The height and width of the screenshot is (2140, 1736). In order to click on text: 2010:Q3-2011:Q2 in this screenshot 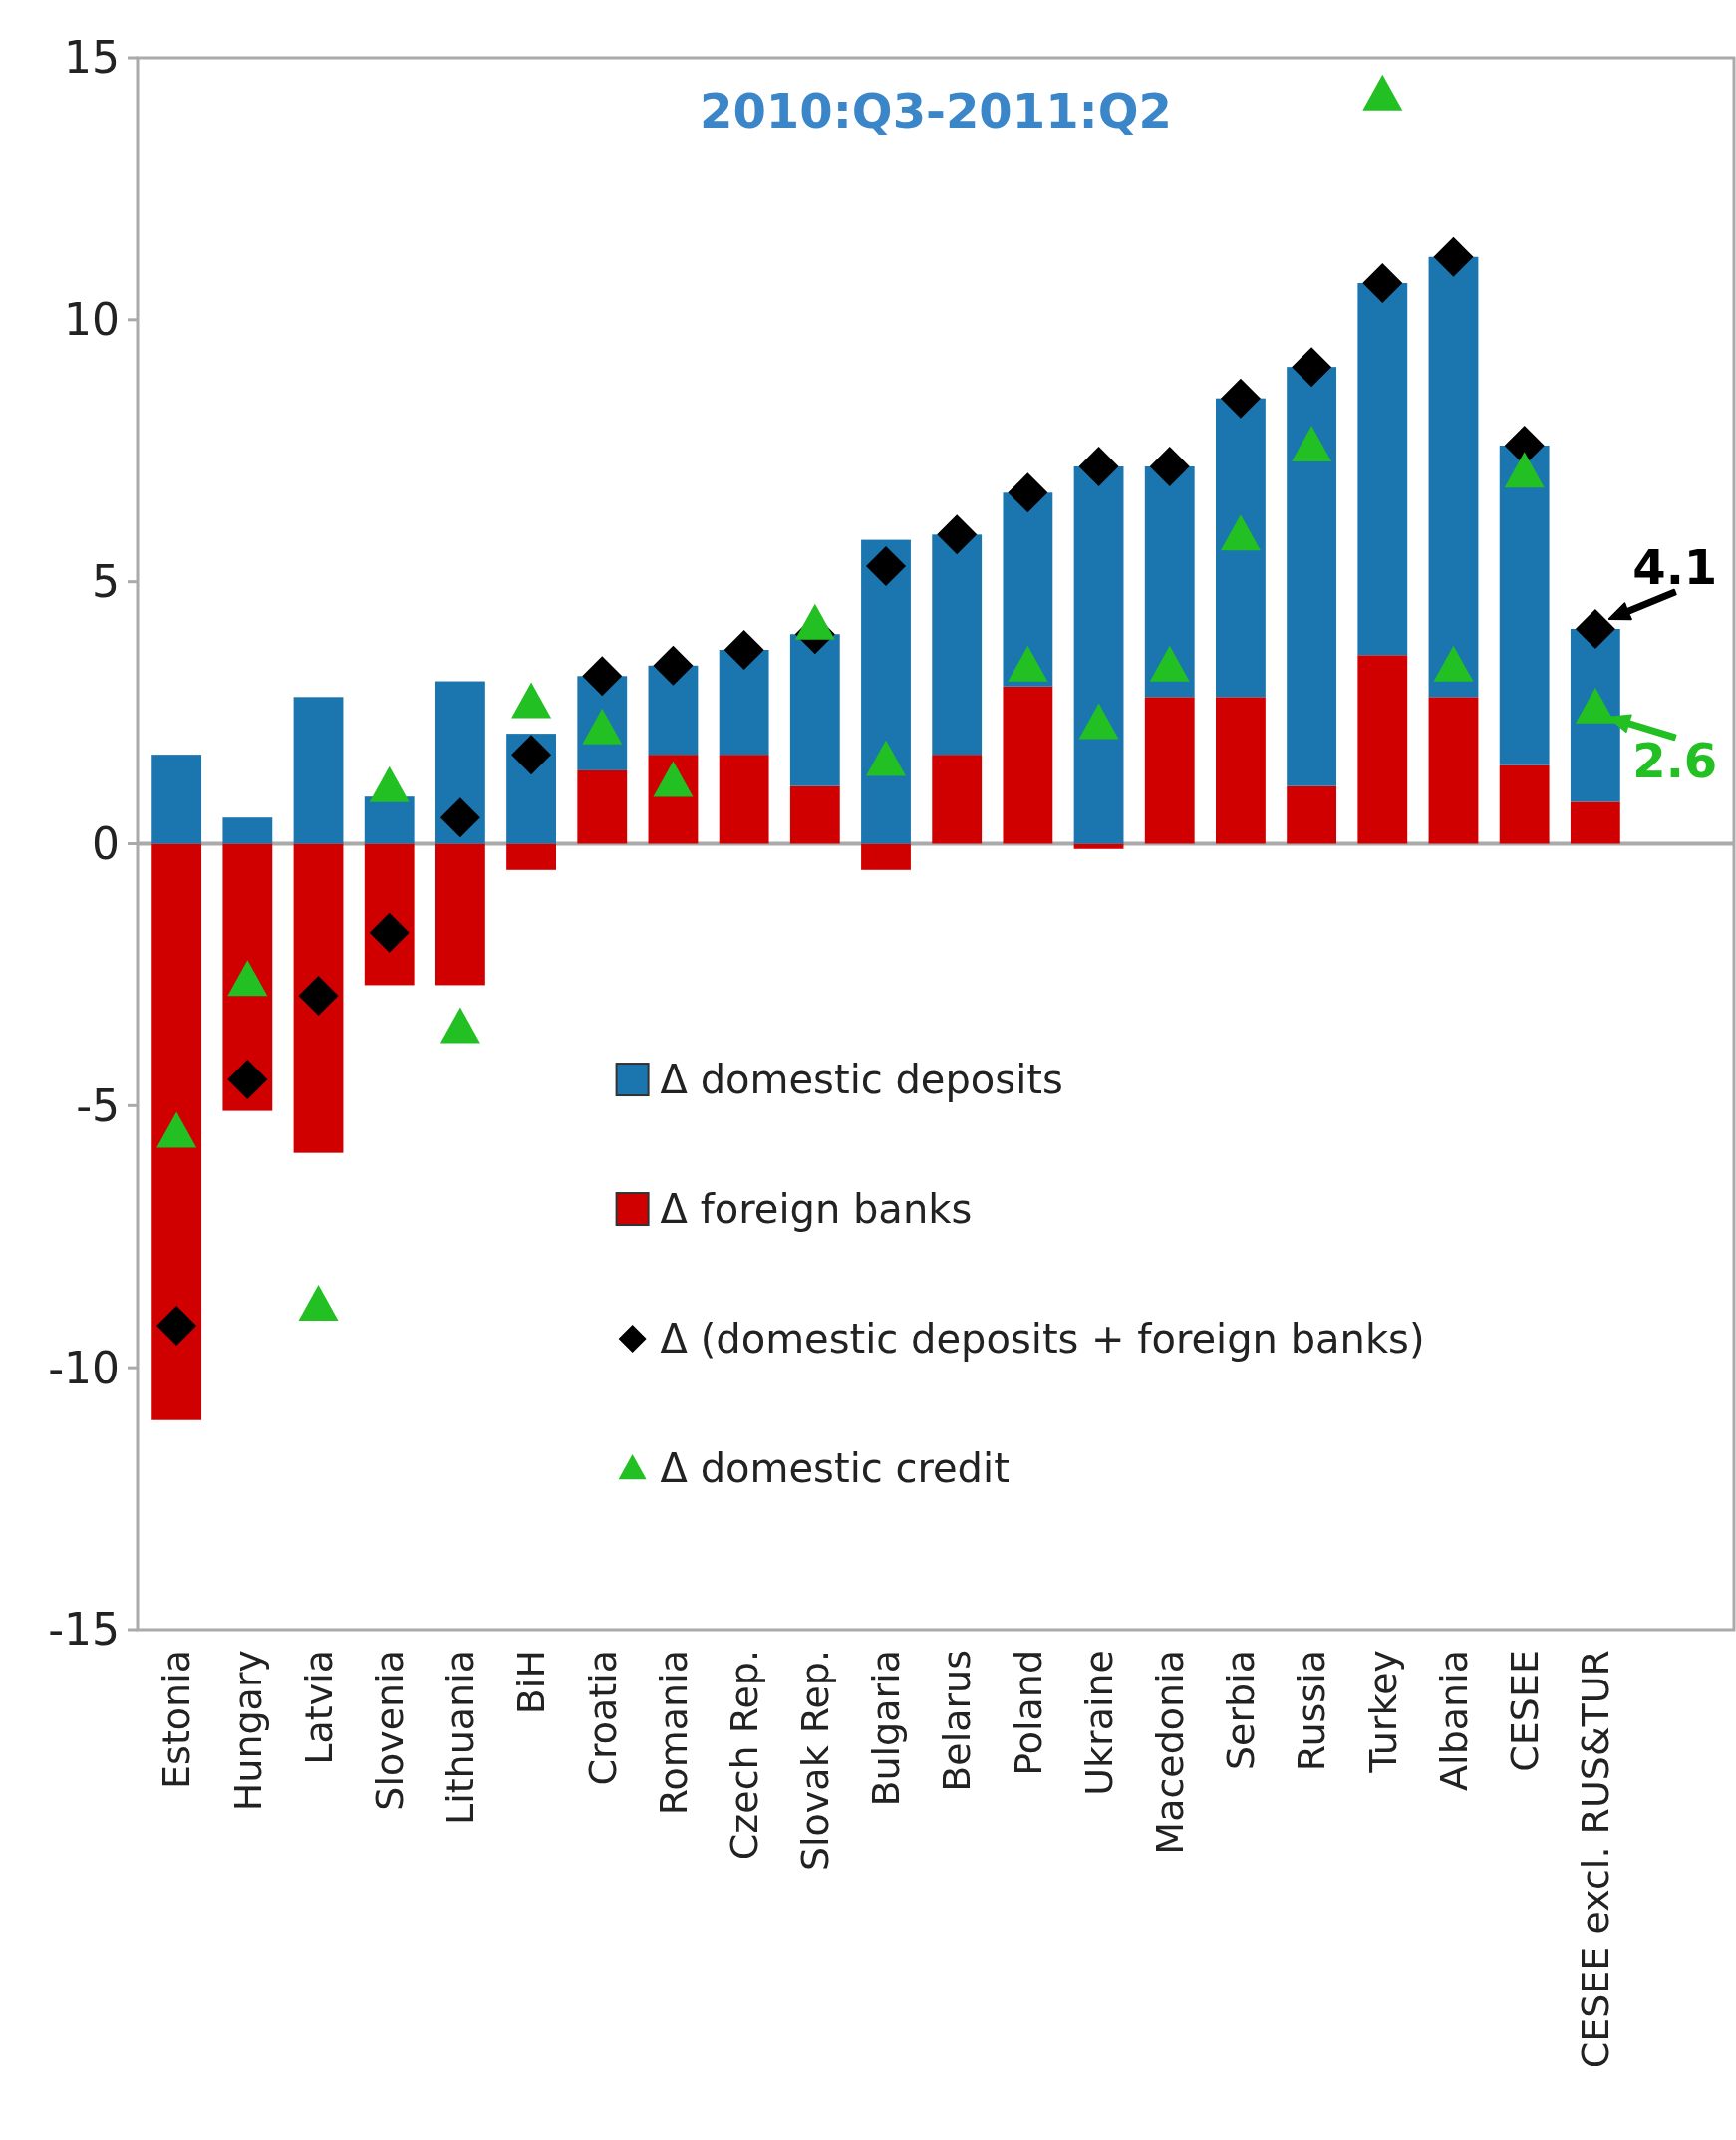, I will do `click(936, 111)`.